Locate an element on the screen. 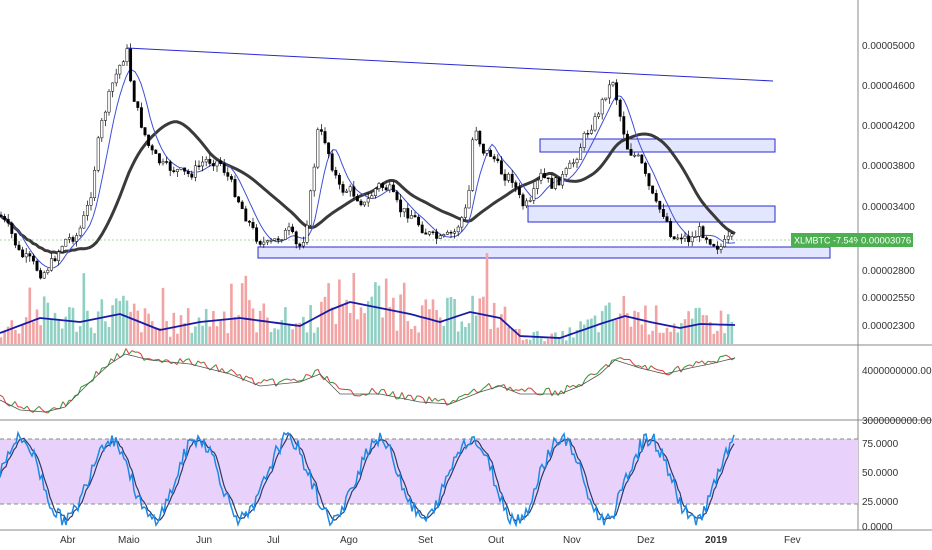  zone-resistance-upper is located at coordinates (657, 145).